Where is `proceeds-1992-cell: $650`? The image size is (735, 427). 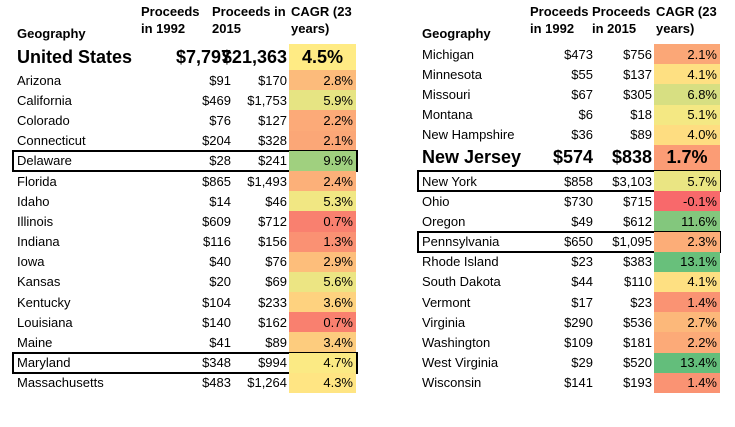
proceeds-1992-cell: $650 is located at coordinates (578, 242).